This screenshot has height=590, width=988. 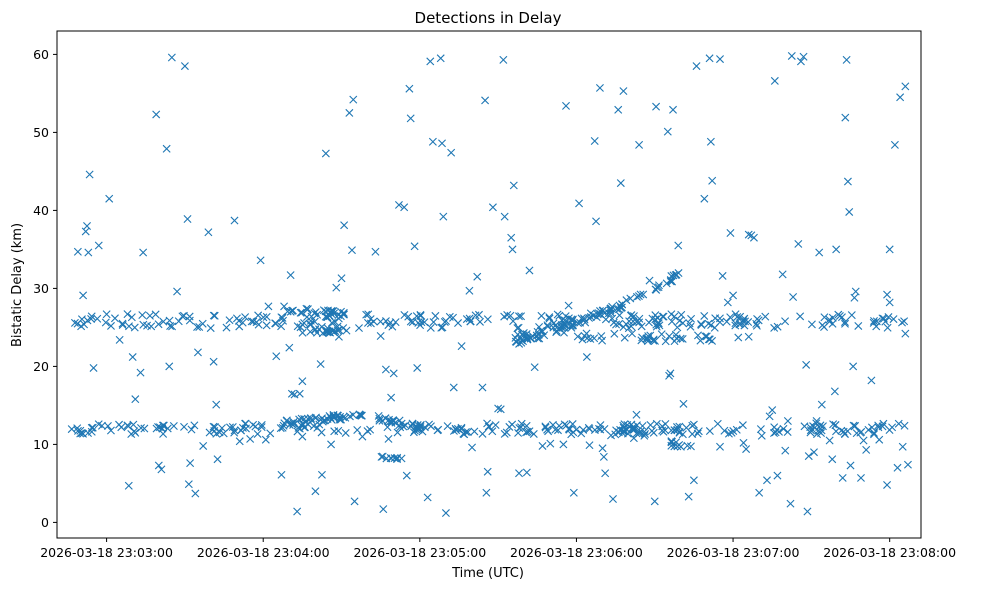 What do you see at coordinates (41, 210) in the screenshot?
I see `y-tick-label: 40` at bounding box center [41, 210].